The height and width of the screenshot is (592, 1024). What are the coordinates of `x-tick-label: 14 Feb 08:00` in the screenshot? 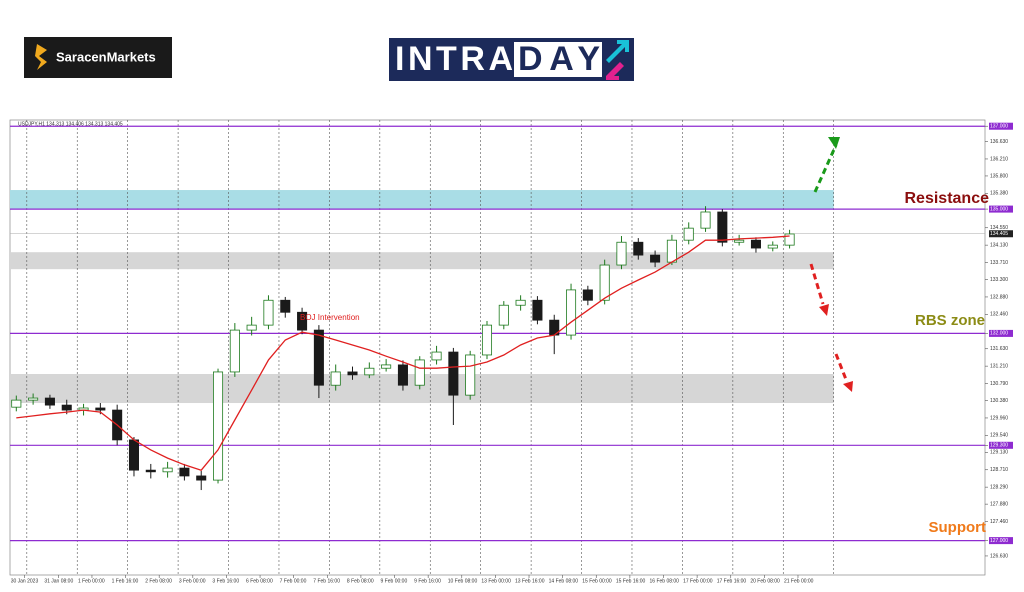 It's located at (564, 581).